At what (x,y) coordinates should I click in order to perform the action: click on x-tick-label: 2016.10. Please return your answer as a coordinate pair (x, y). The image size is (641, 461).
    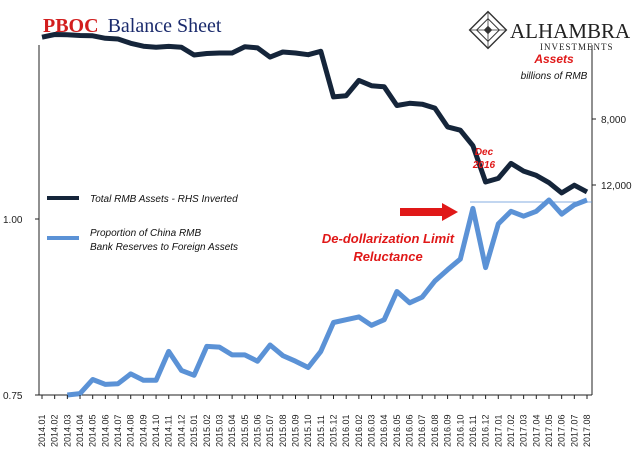
    Looking at the image, I should click on (460, 430).